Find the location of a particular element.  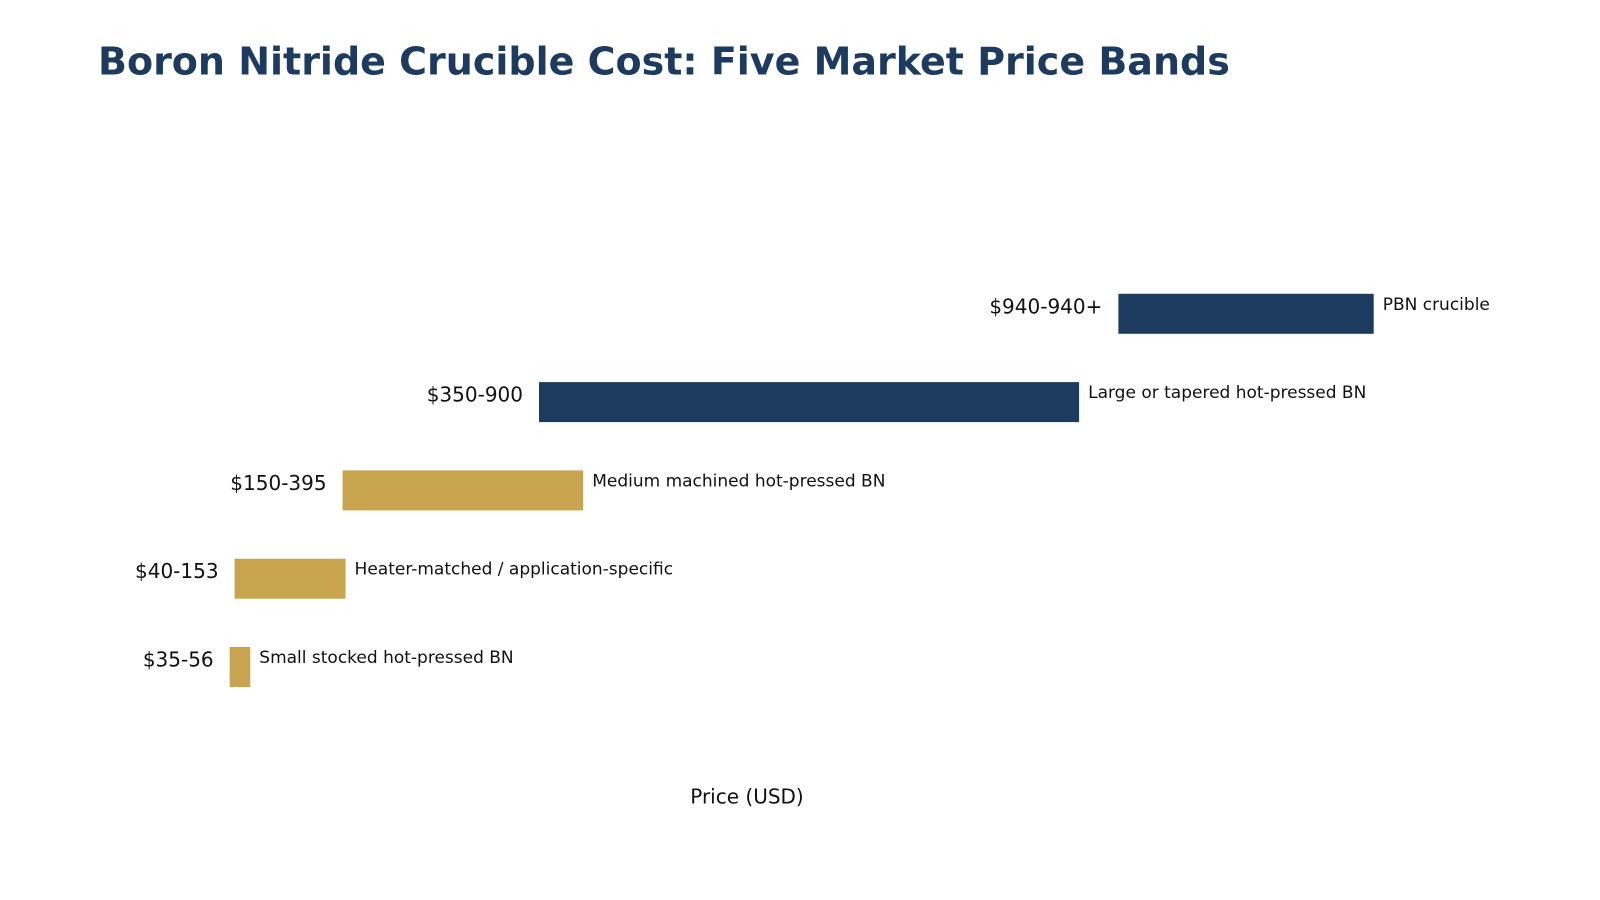

category-label: Heater-matched / application-specific is located at coordinates (514, 570).